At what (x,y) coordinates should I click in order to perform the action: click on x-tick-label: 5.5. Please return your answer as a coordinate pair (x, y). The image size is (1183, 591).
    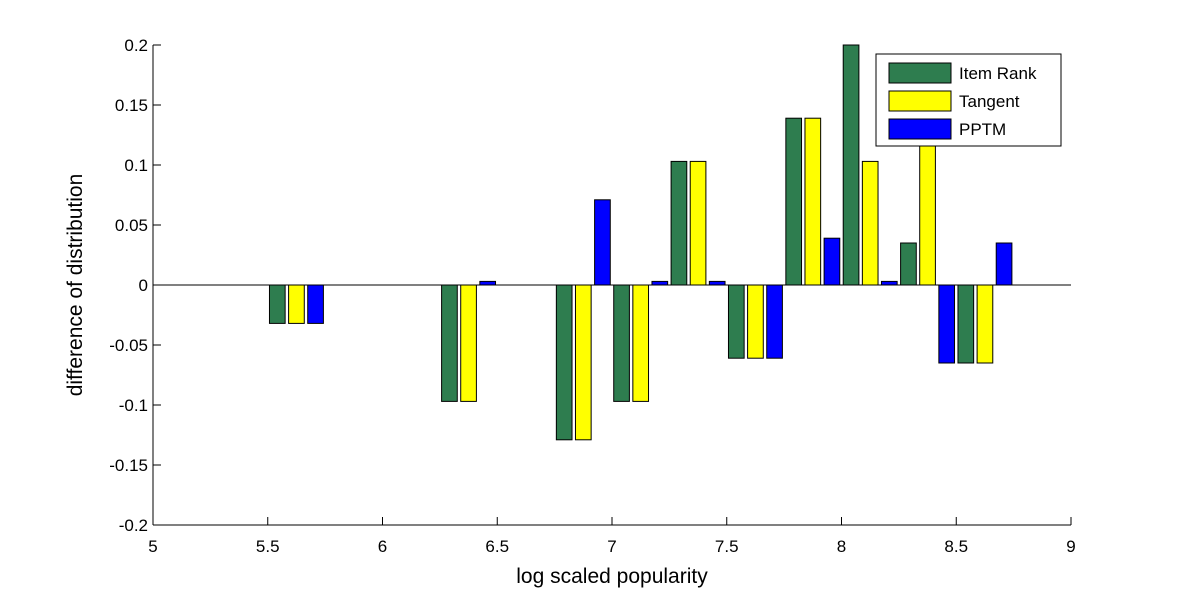
    Looking at the image, I should click on (268, 546).